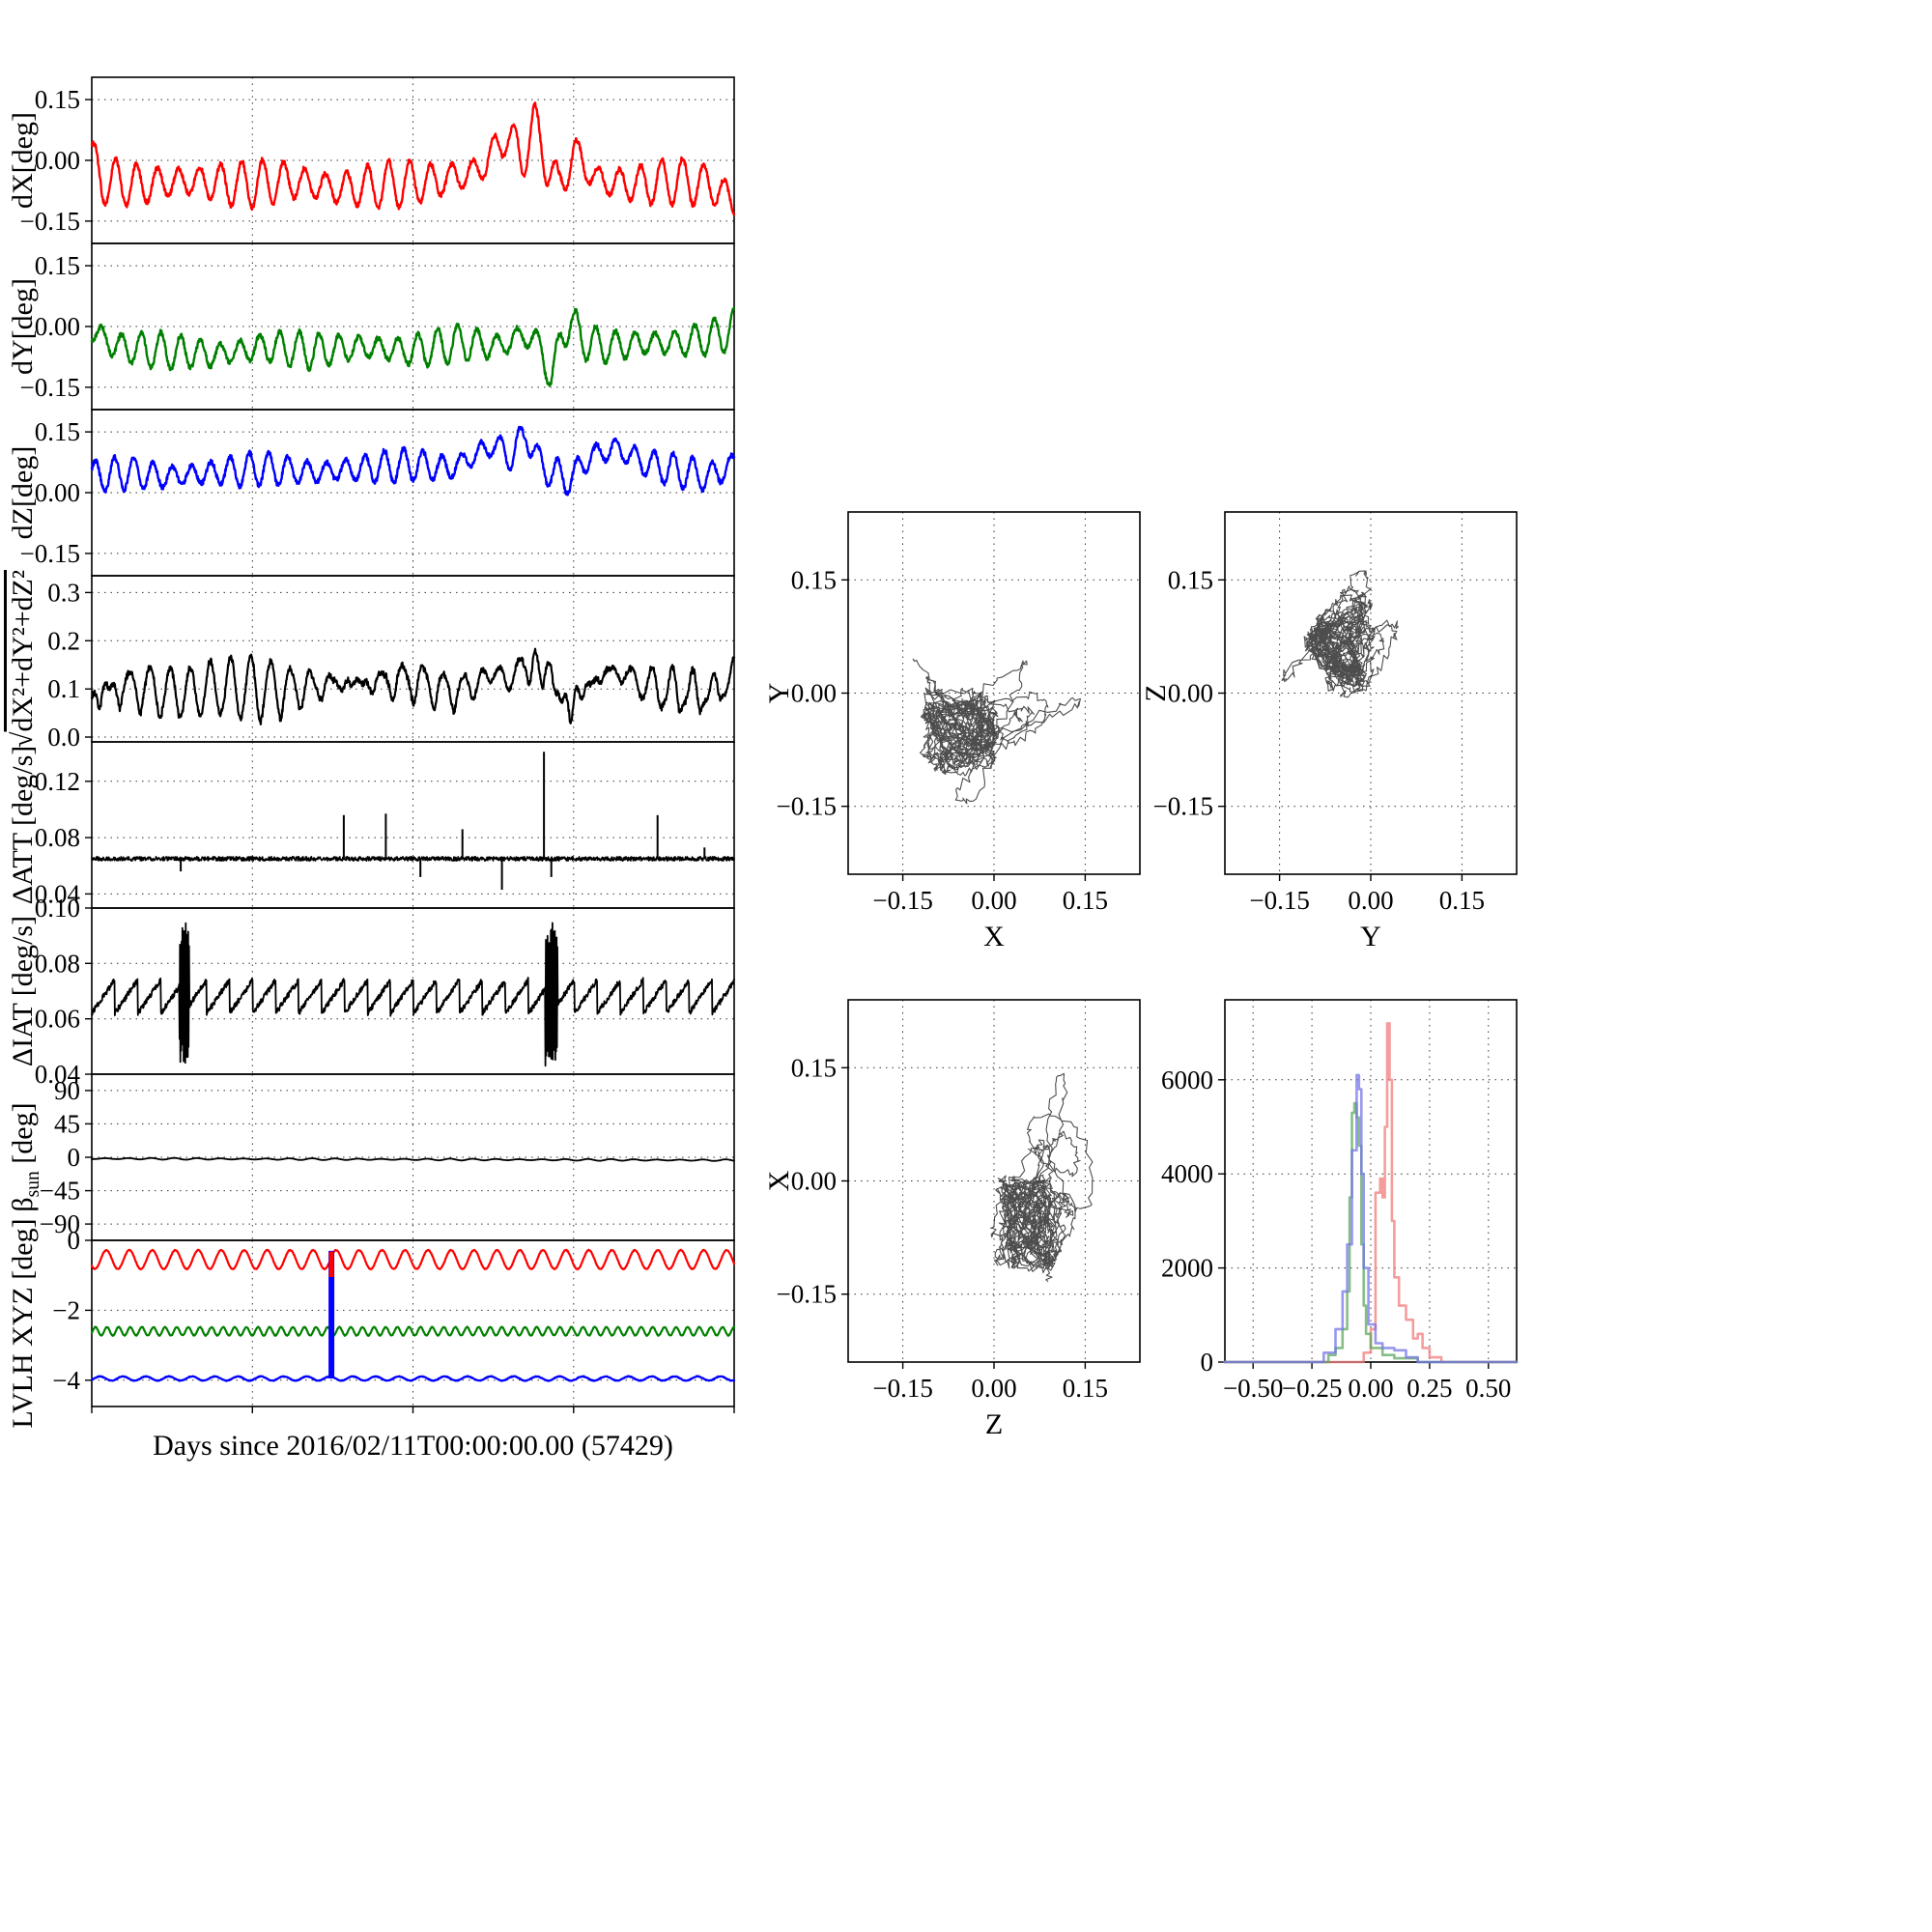  What do you see at coordinates (1187, 1079) in the screenshot?
I see `y-tick-label: 6000` at bounding box center [1187, 1079].